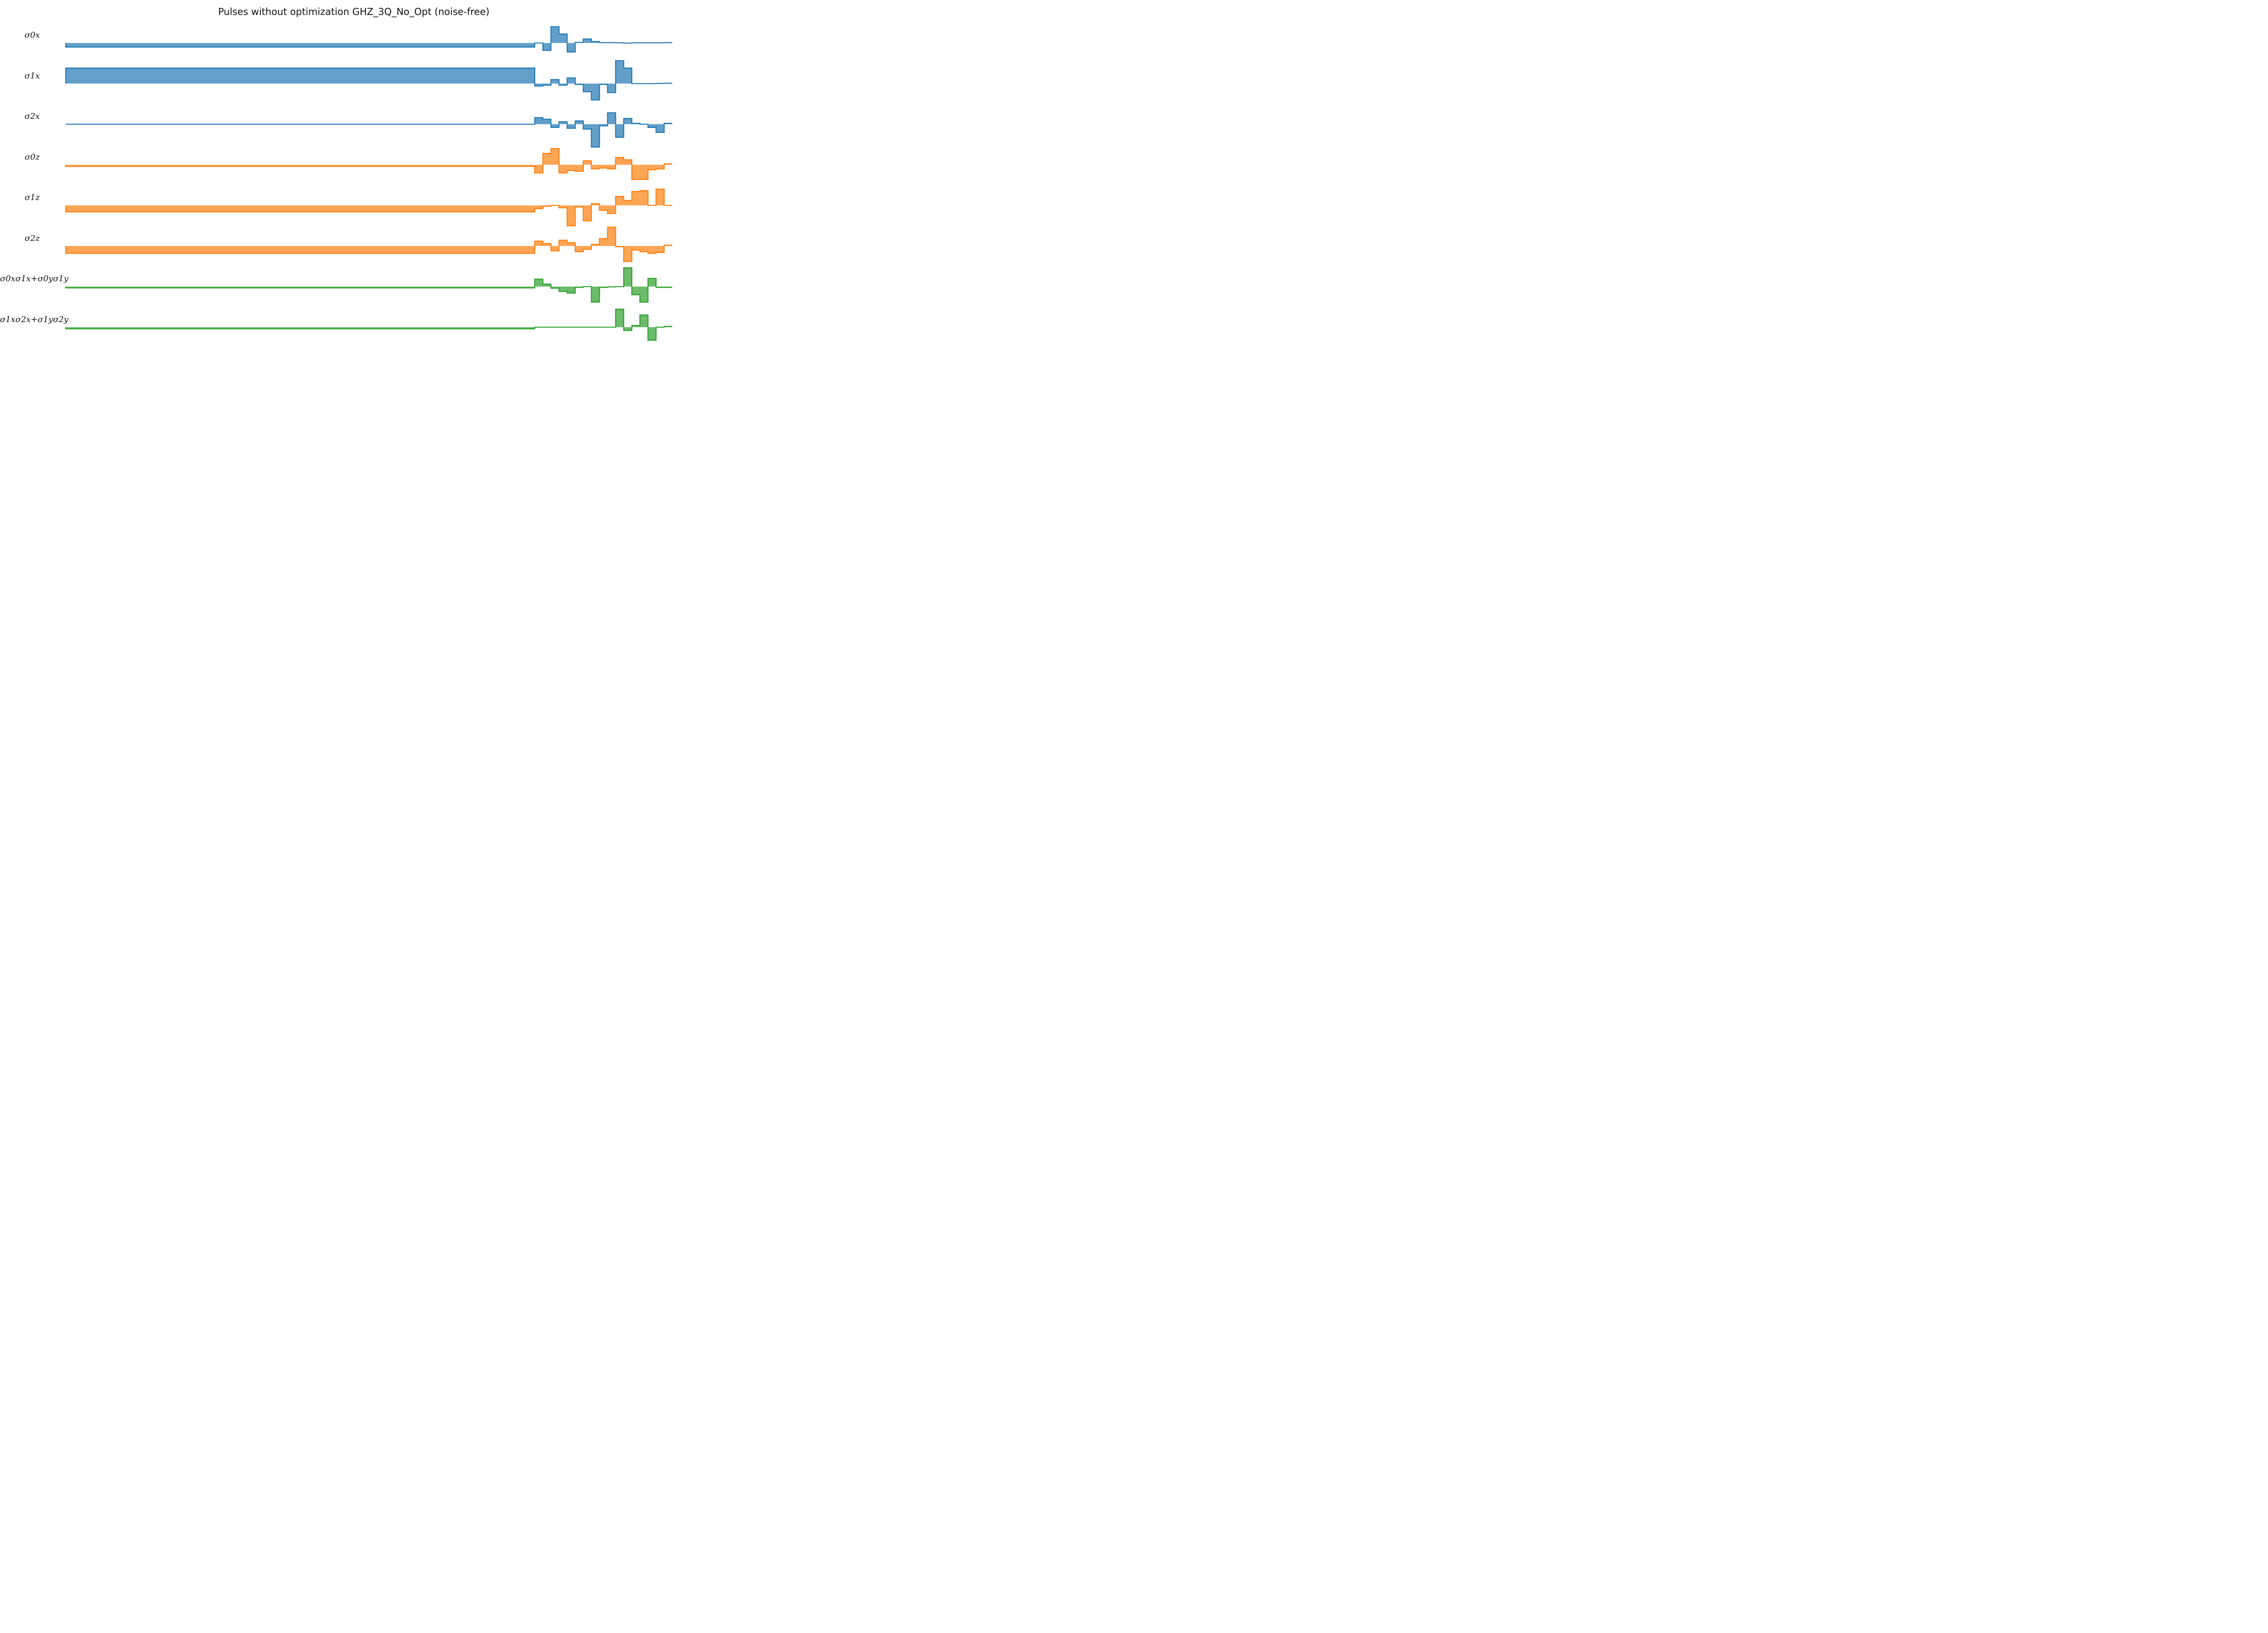 Image resolution: width=2268 pixels, height=1633 pixels. Describe the element at coordinates (32, 76) in the screenshot. I see `row-label-1: σ1x` at that location.